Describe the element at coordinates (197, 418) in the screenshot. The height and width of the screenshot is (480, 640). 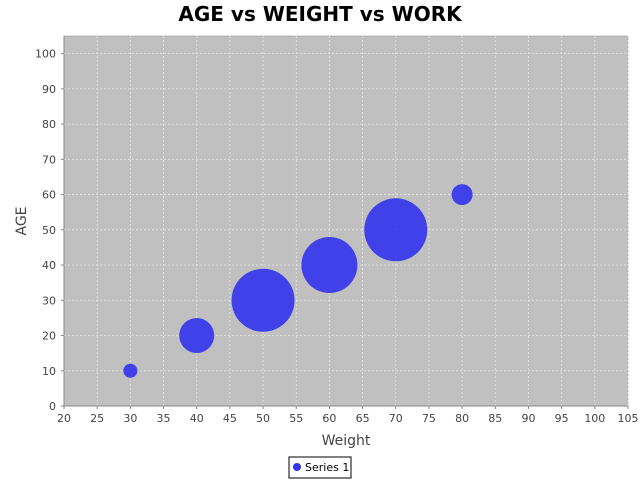
I see `x-tick-label: 40` at that location.